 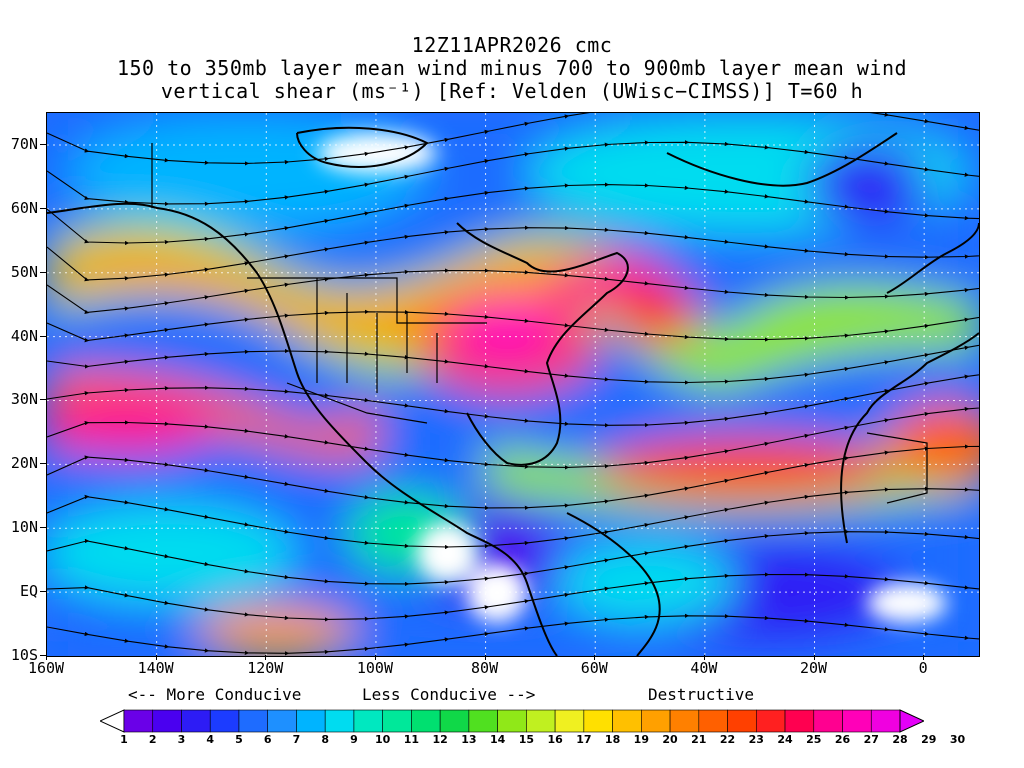 I want to click on colorbar-label: 26, so click(x=842, y=739).